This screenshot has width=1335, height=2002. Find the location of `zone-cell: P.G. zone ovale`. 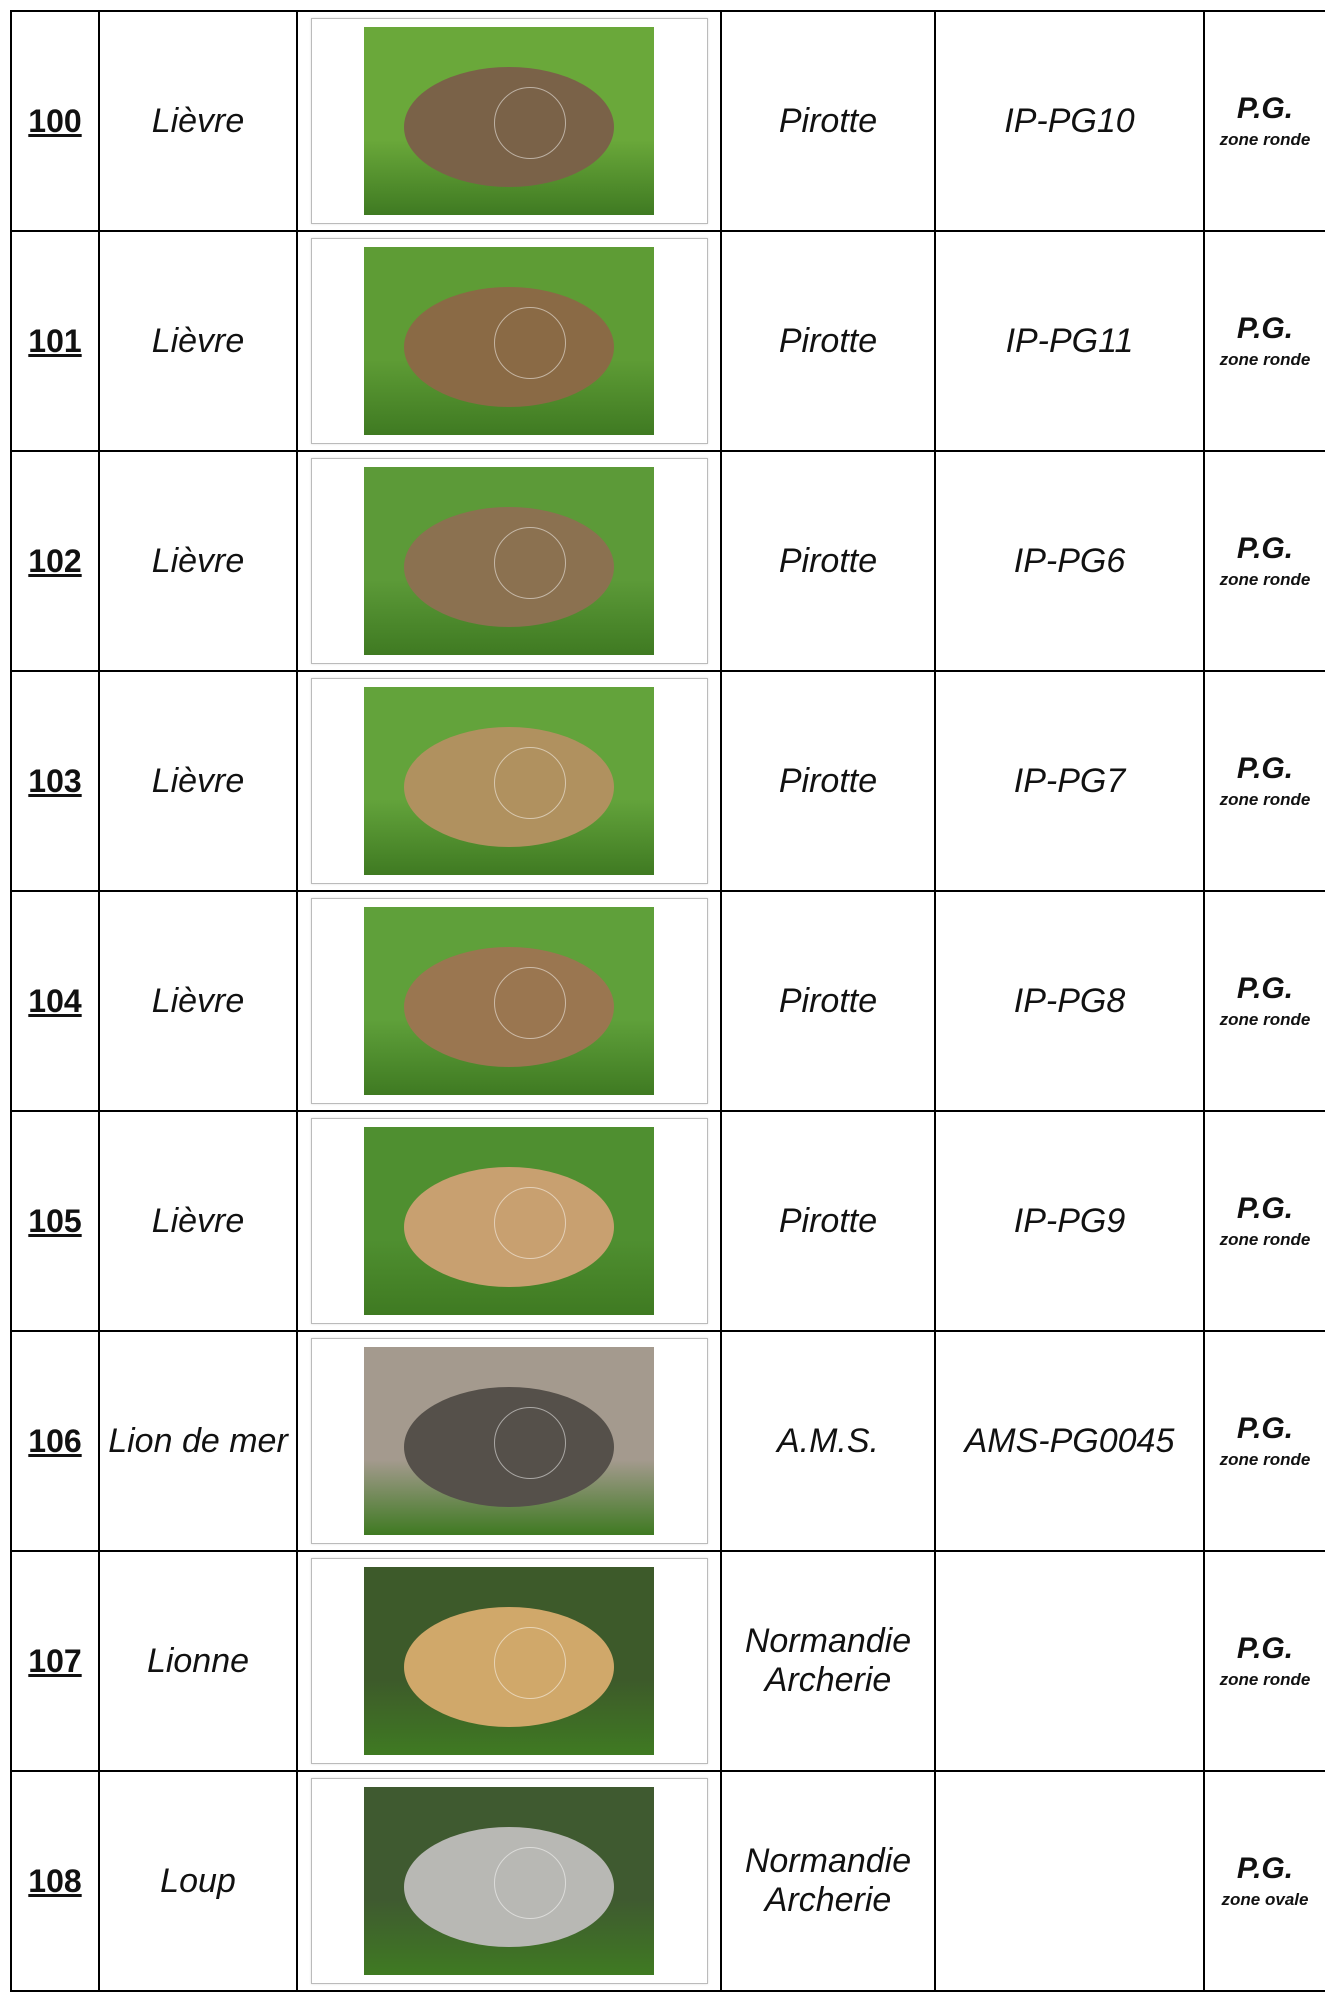

zone-cell: P.G. zone ovale is located at coordinates (1264, 1881).